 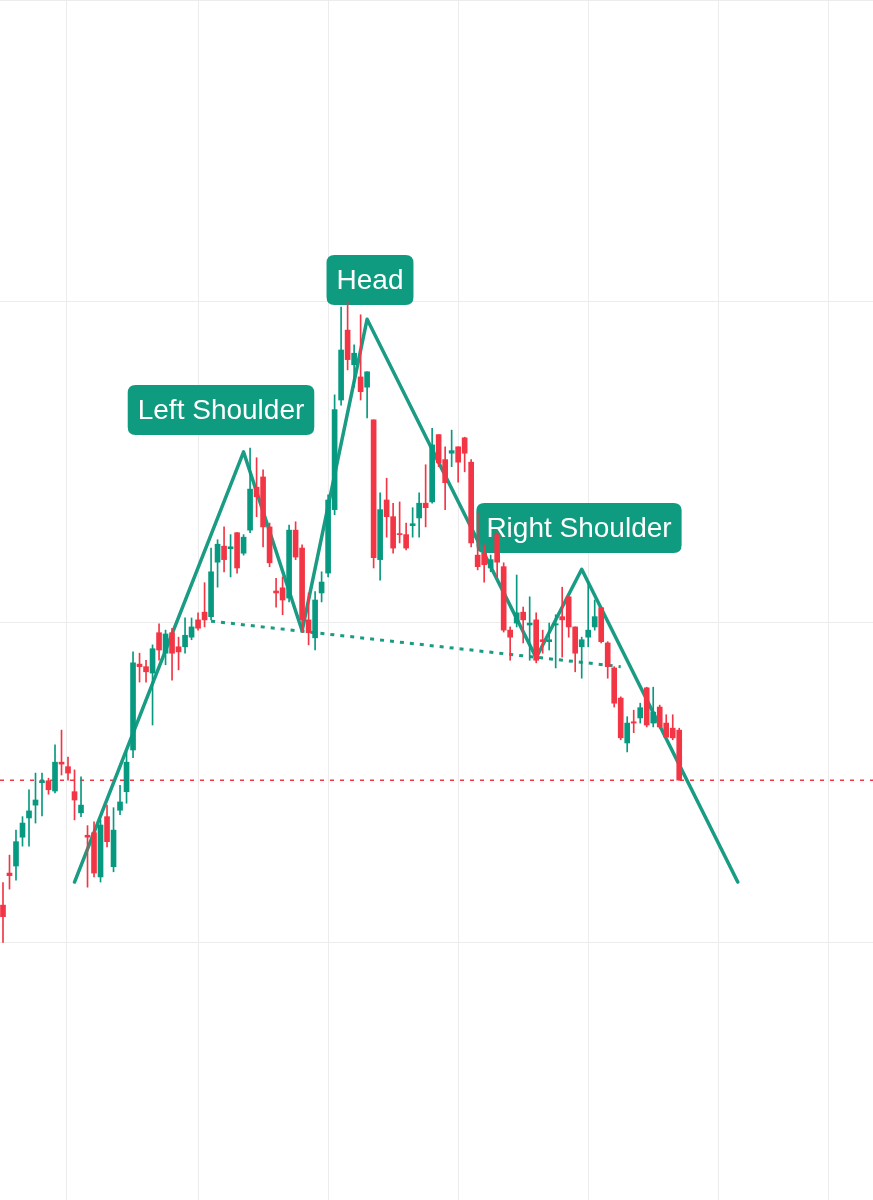 What do you see at coordinates (579, 527) in the screenshot?
I see `annotation: Right Shoulder` at bounding box center [579, 527].